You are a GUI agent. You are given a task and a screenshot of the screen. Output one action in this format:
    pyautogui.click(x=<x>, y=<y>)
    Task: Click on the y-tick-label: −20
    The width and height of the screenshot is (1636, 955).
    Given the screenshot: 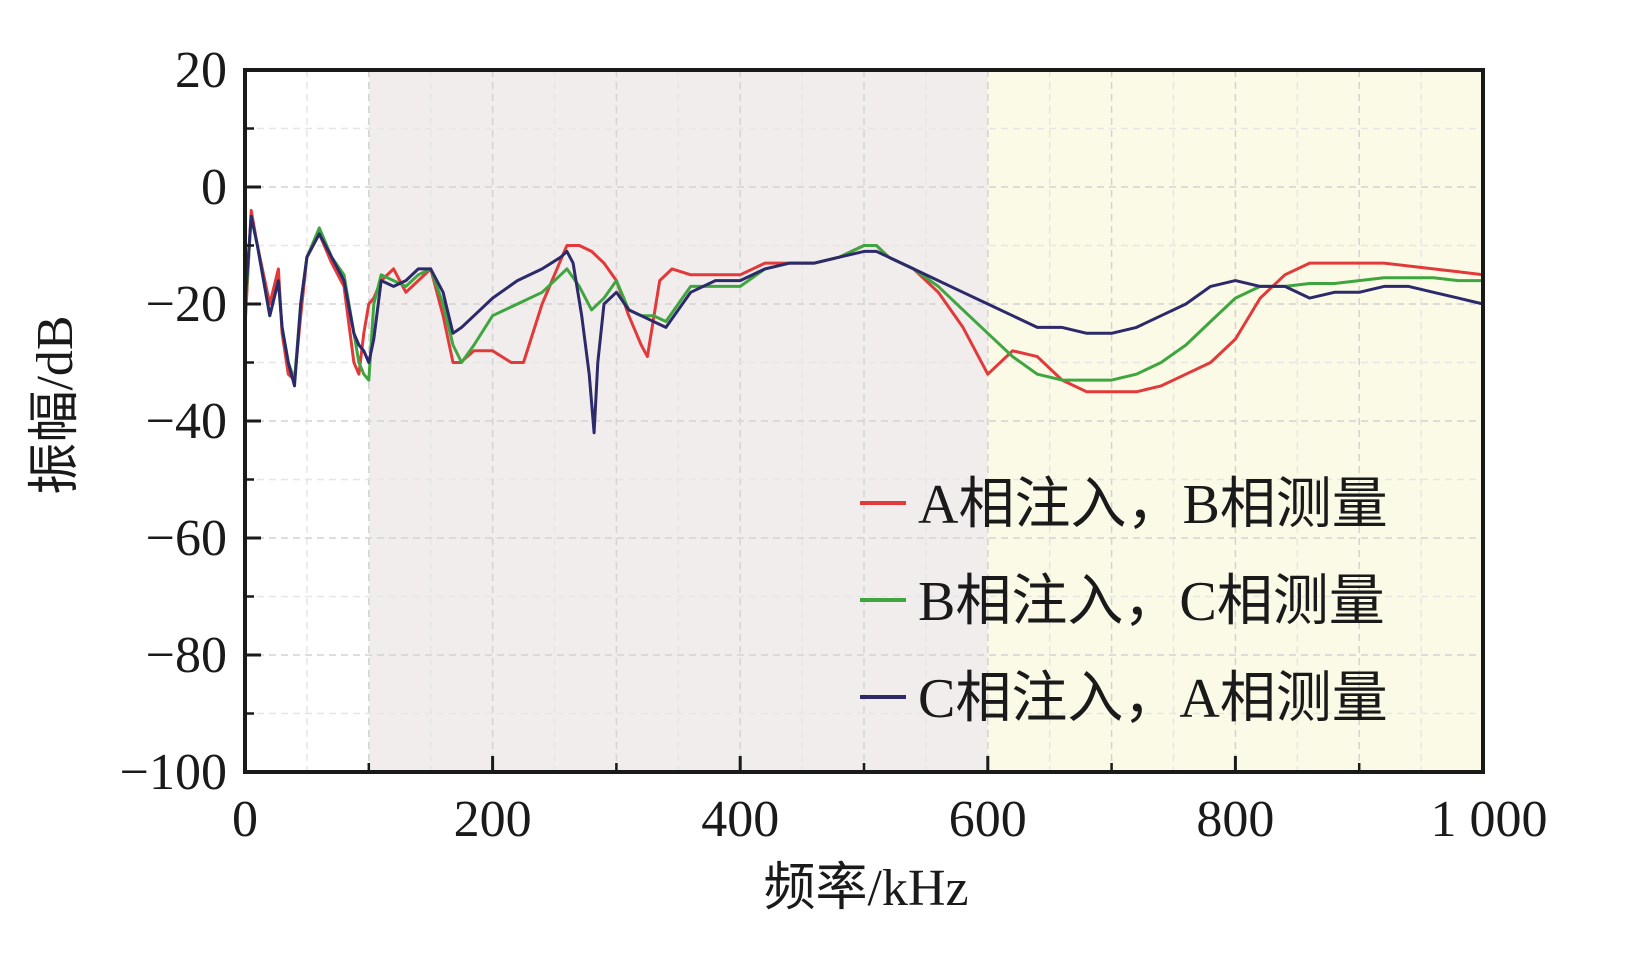 What is the action you would take?
    pyautogui.click(x=186, y=304)
    